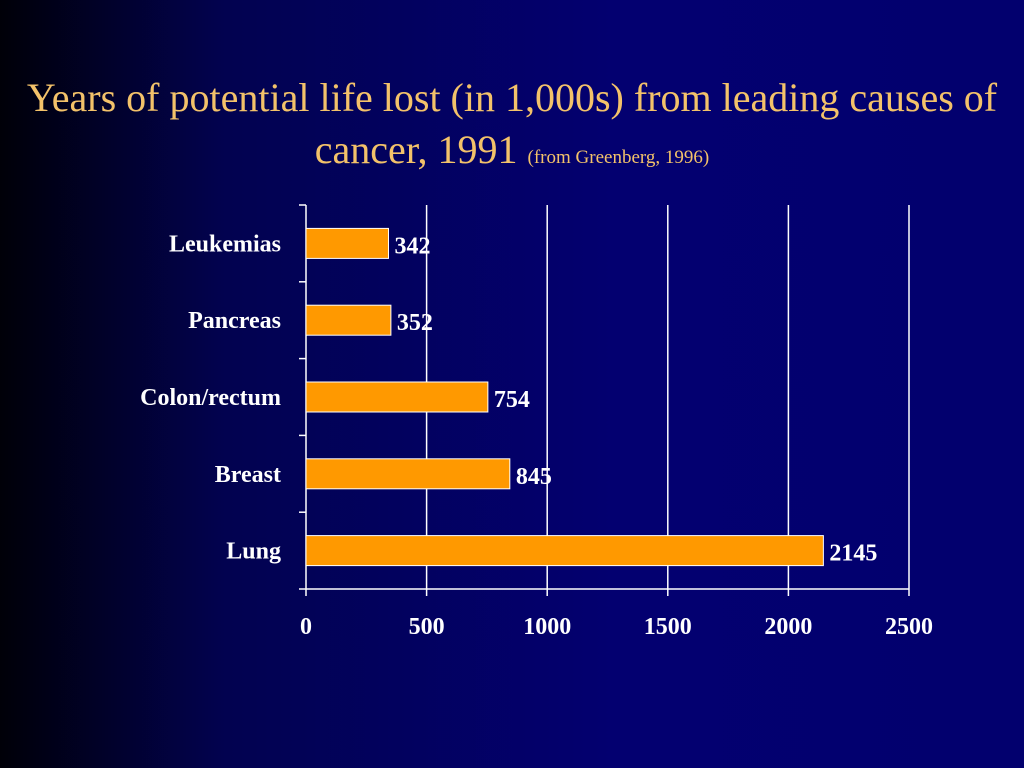  Describe the element at coordinates (427, 627) in the screenshot. I see `x-tick-label-500: 500` at that location.